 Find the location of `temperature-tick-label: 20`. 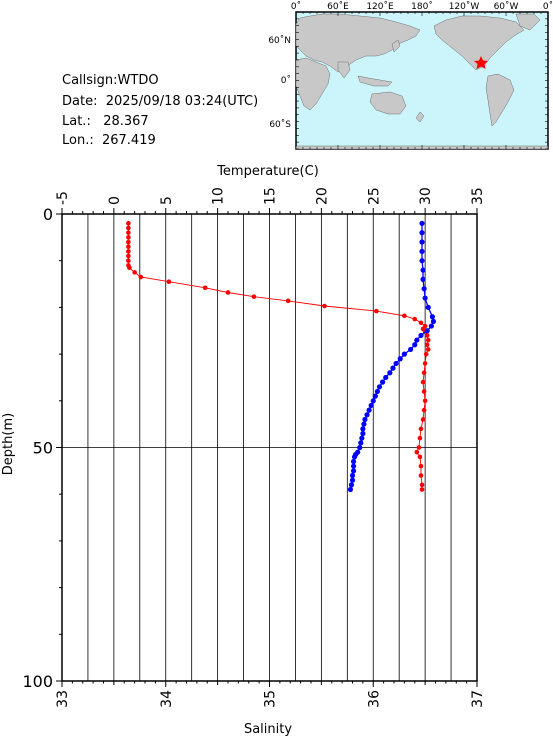

temperature-tick-label: 20 is located at coordinates (322, 196).